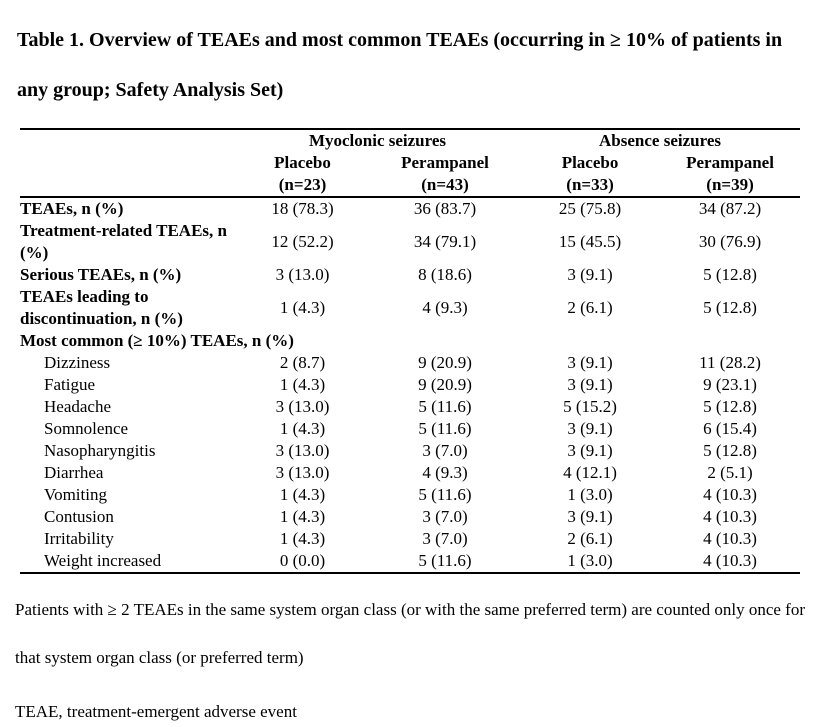 Image resolution: width=820 pixels, height=727 pixels. Describe the element at coordinates (445, 208) in the screenshot. I see `value-cell: 36 (83.7)` at that location.